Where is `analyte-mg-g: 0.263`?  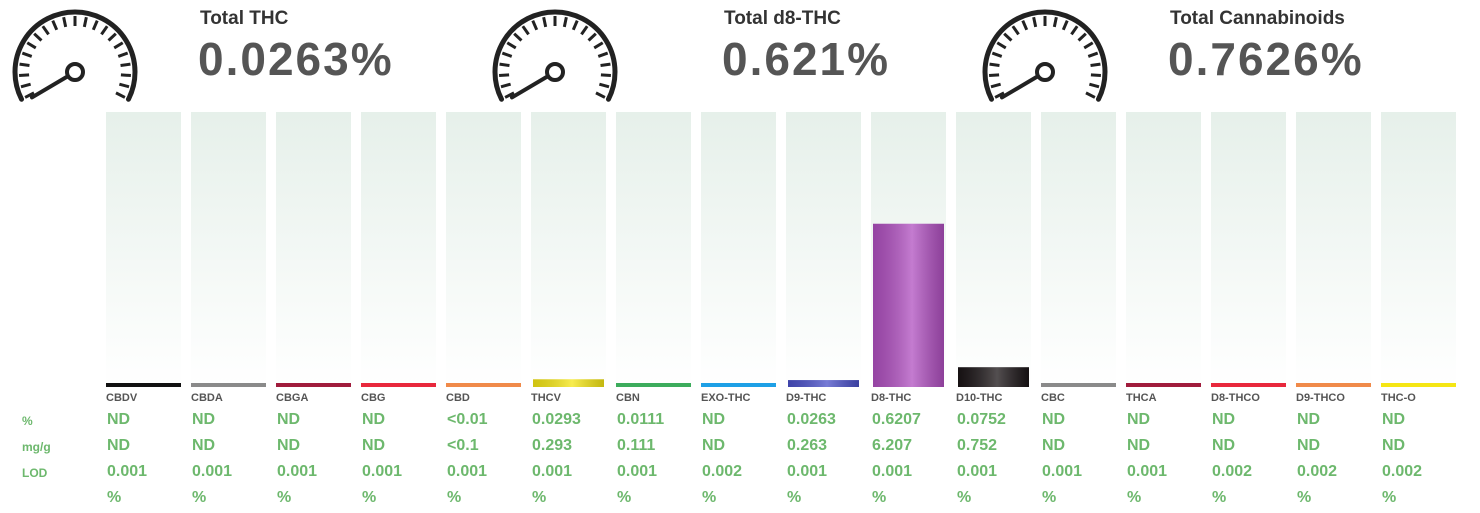 analyte-mg-g: 0.263 is located at coordinates (807, 445).